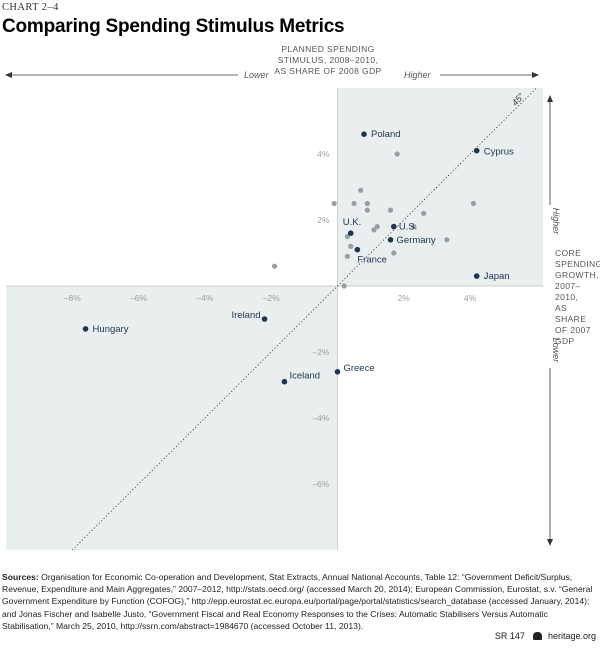  Describe the element at coordinates (245, 315) in the screenshot. I see `data-point-label: Ireland` at that location.